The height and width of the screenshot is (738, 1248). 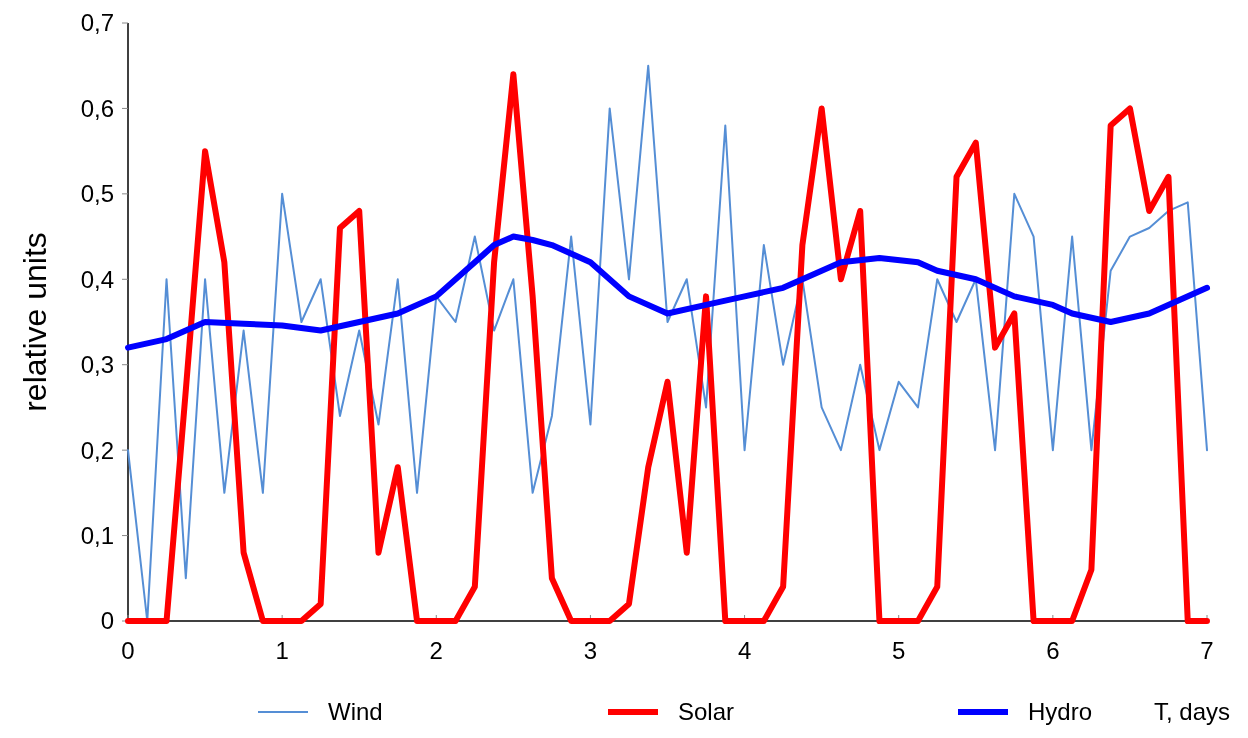 I want to click on y-tick-label: 0,1, so click(x=97, y=535).